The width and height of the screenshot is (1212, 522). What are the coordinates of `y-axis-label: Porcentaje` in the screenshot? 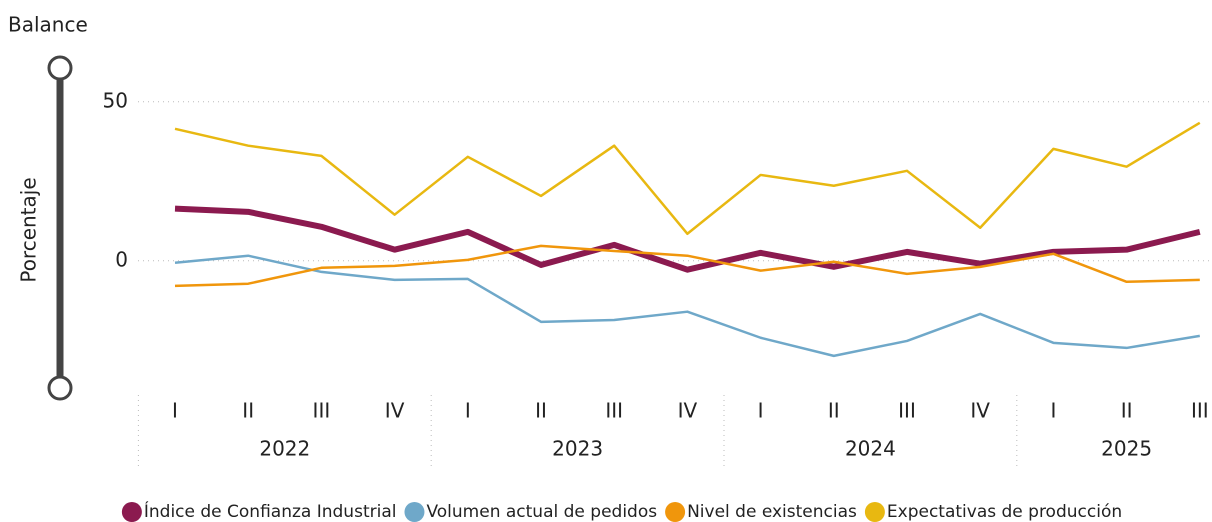 It's located at (29, 229).